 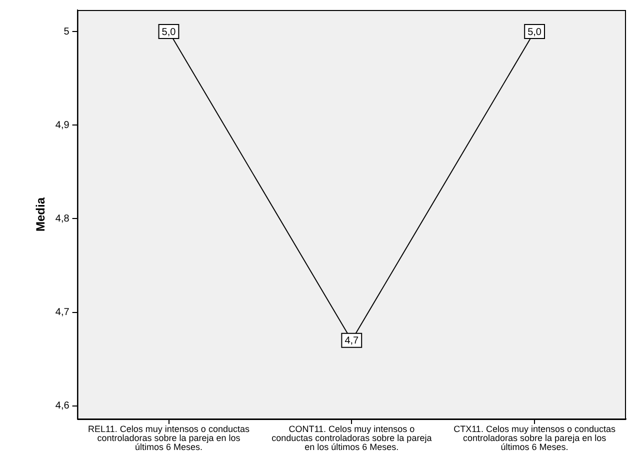 I want to click on x-tick-label: CONT11. Celos muy intensos o conductas controladoras sobre la pareja en los últimos 6 Meses., so click(x=352, y=438).